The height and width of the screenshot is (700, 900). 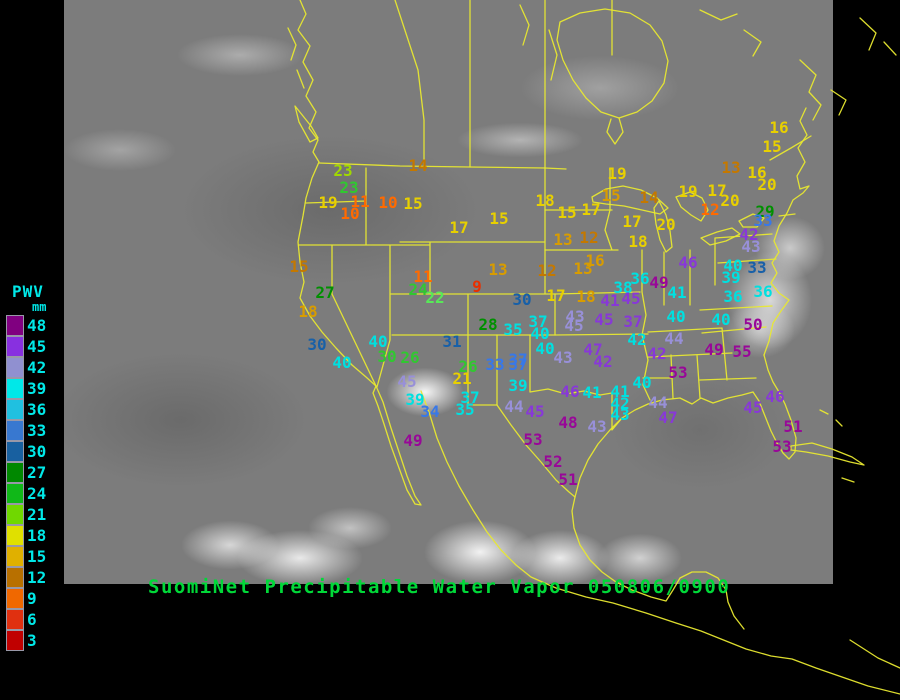 What do you see at coordinates (589, 237) in the screenshot?
I see `station-pwv-value: 12` at bounding box center [589, 237].